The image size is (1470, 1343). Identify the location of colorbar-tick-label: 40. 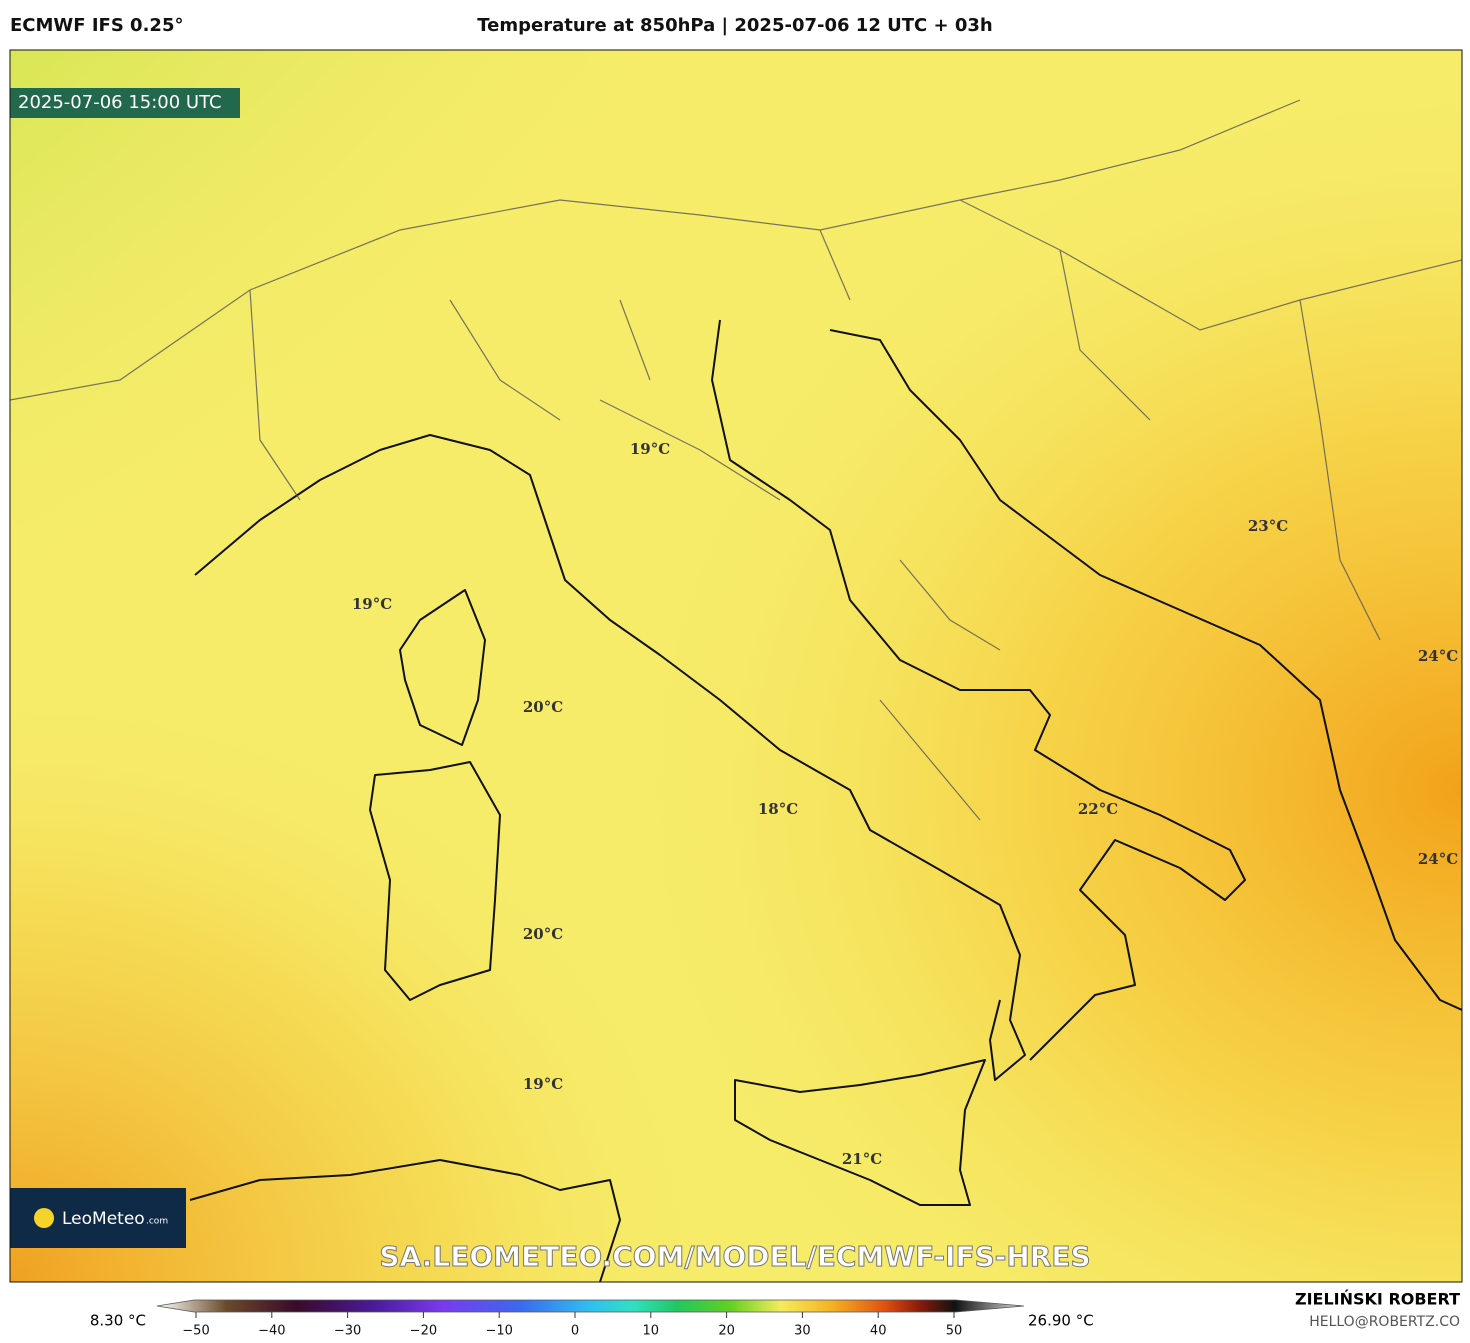
(878, 1331).